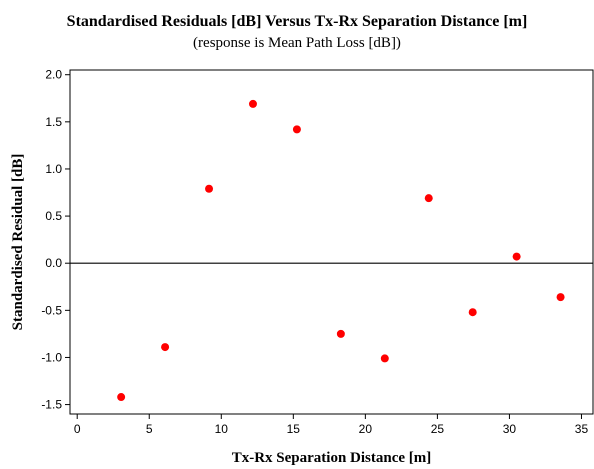 This screenshot has height=469, width=594. I want to click on x-axis-label: Tx-Rx Separation Distance [m], so click(332, 458).